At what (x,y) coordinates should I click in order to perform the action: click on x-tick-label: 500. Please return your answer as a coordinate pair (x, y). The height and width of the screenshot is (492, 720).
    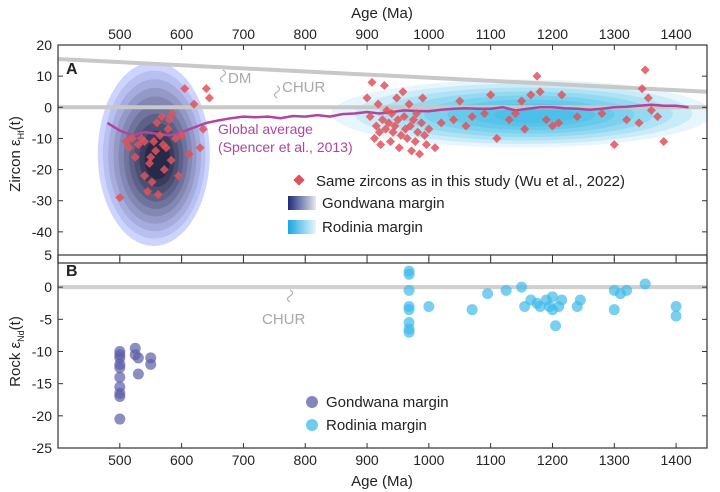
    Looking at the image, I should click on (120, 460).